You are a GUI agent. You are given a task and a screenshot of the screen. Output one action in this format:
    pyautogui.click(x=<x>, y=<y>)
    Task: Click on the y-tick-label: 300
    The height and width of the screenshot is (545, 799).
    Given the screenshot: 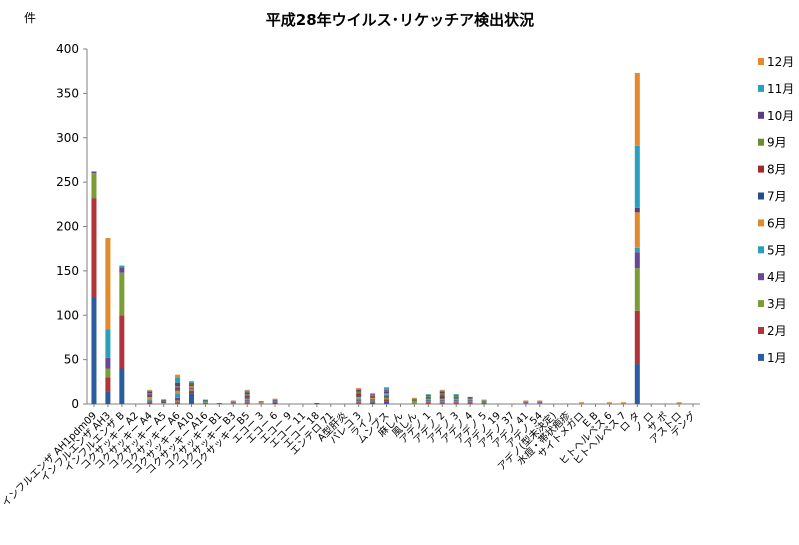 What is the action you would take?
    pyautogui.click(x=67, y=138)
    